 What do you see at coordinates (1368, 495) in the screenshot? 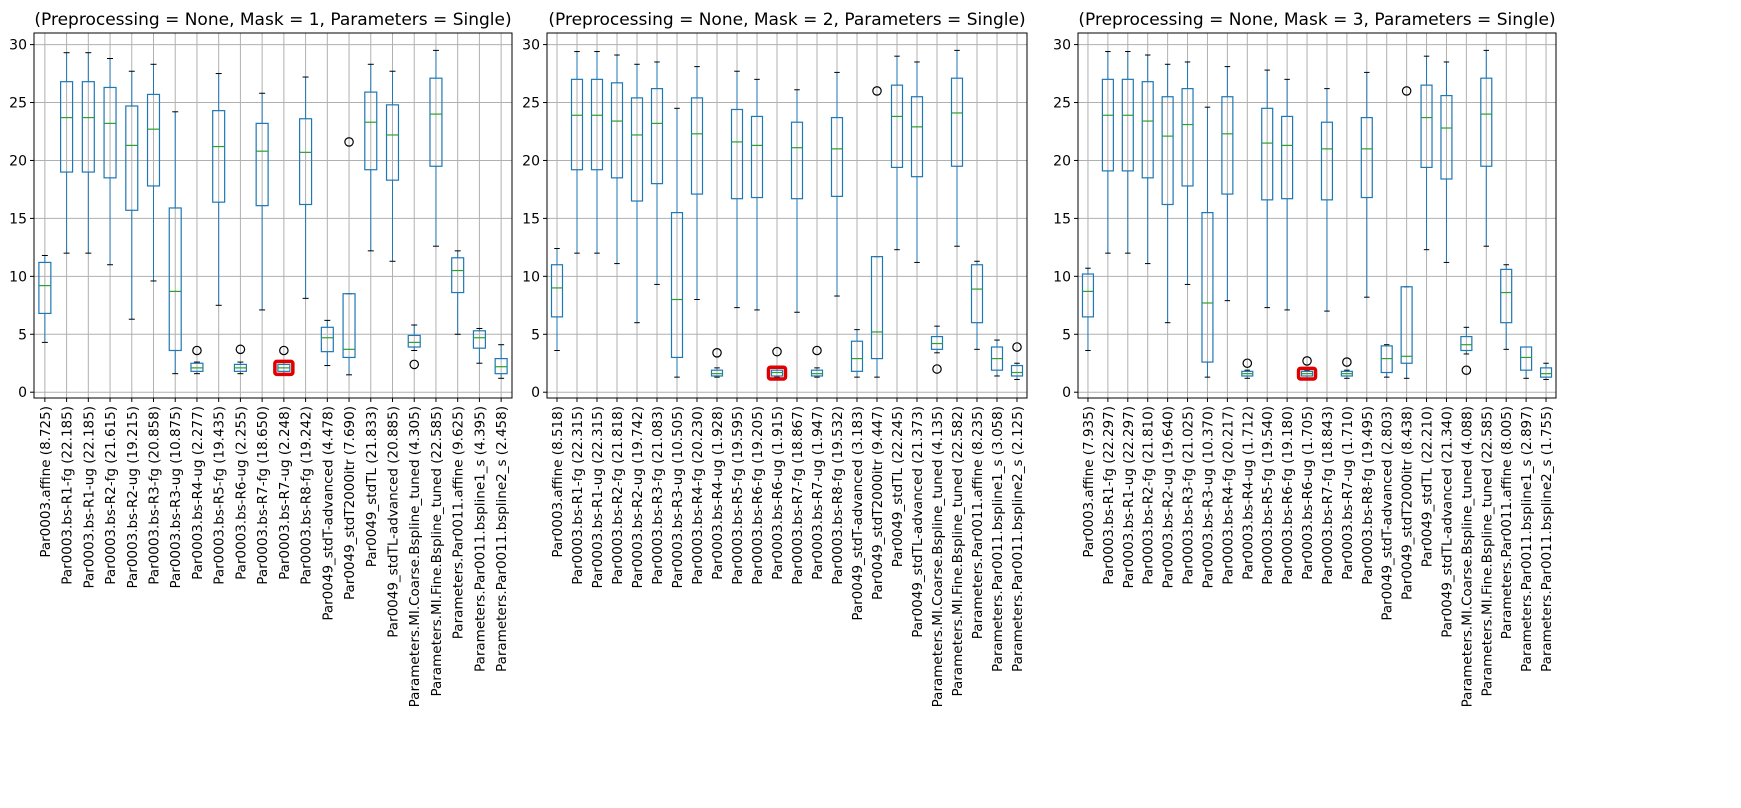
I see `x-tick-label: Par0003.bs-R8-fg (19.495)` at bounding box center [1368, 495].